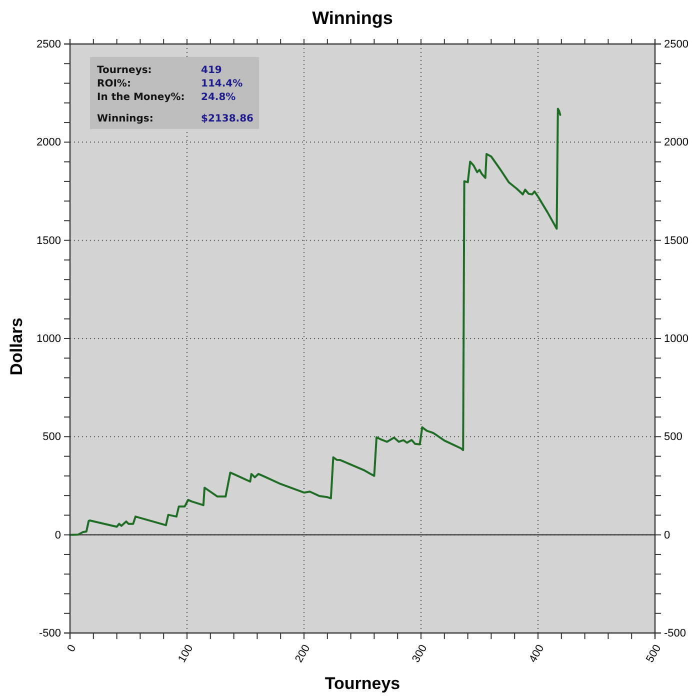 The image size is (694, 700). I want to click on annotation: ROI%:, so click(114, 84).